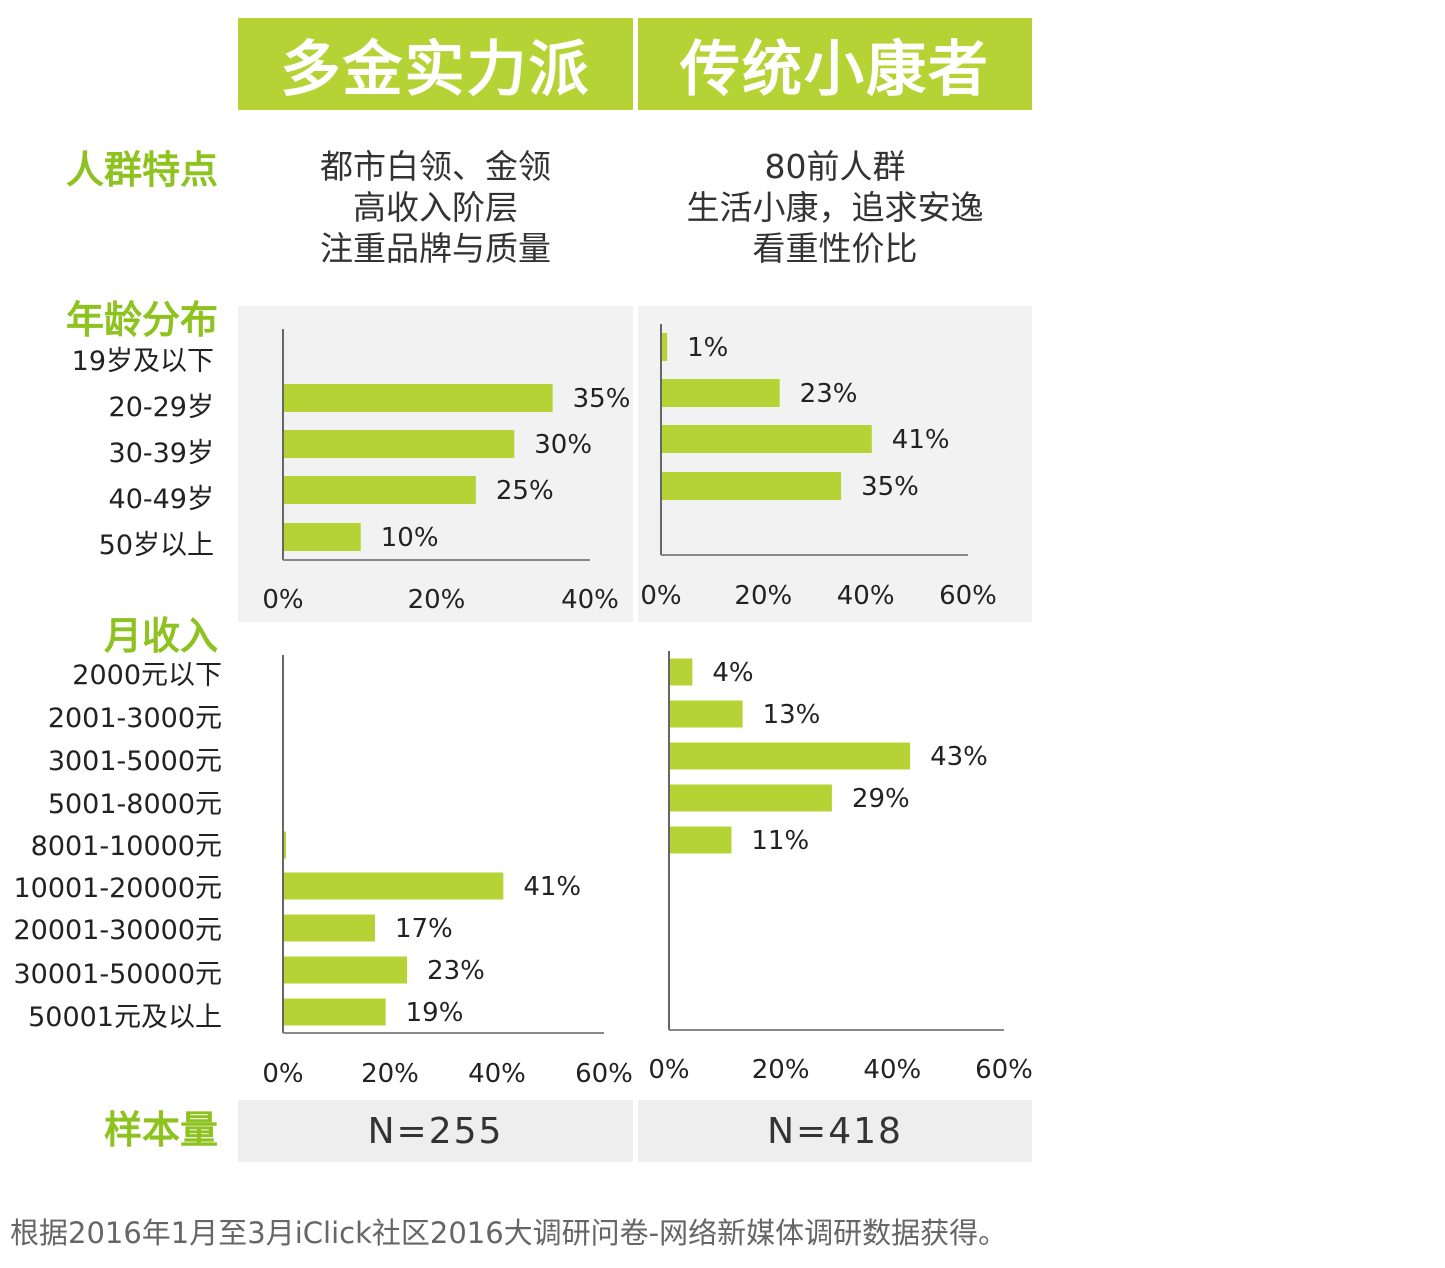 The width and height of the screenshot is (1445, 1268). I want to click on income-category-label: 50001元及以上, so click(125, 1017).